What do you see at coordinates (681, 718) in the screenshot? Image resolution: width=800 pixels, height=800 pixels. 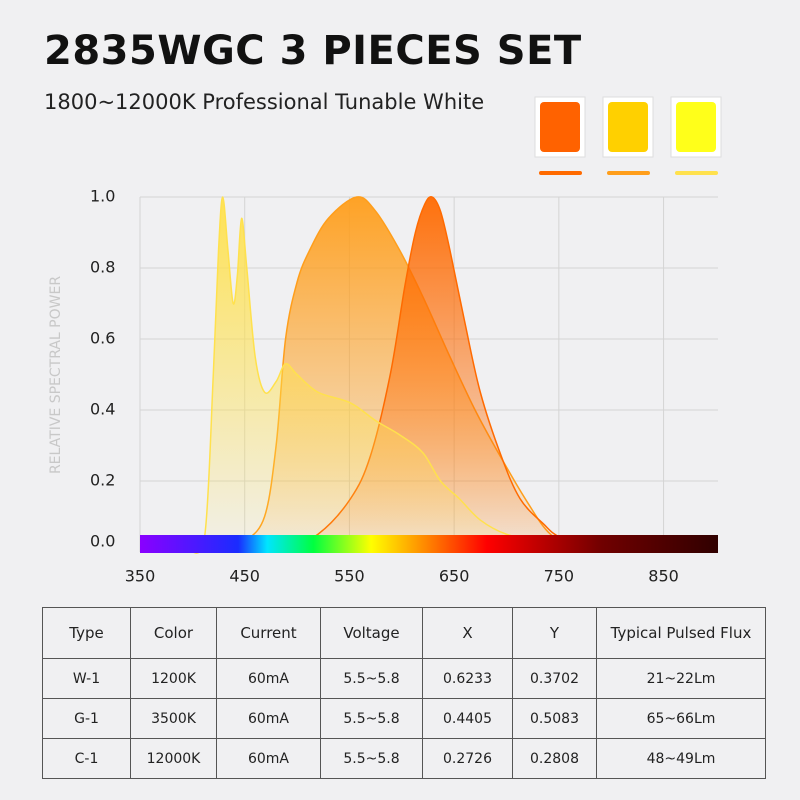 I see `table-cell: 65~66Lm` at bounding box center [681, 718].